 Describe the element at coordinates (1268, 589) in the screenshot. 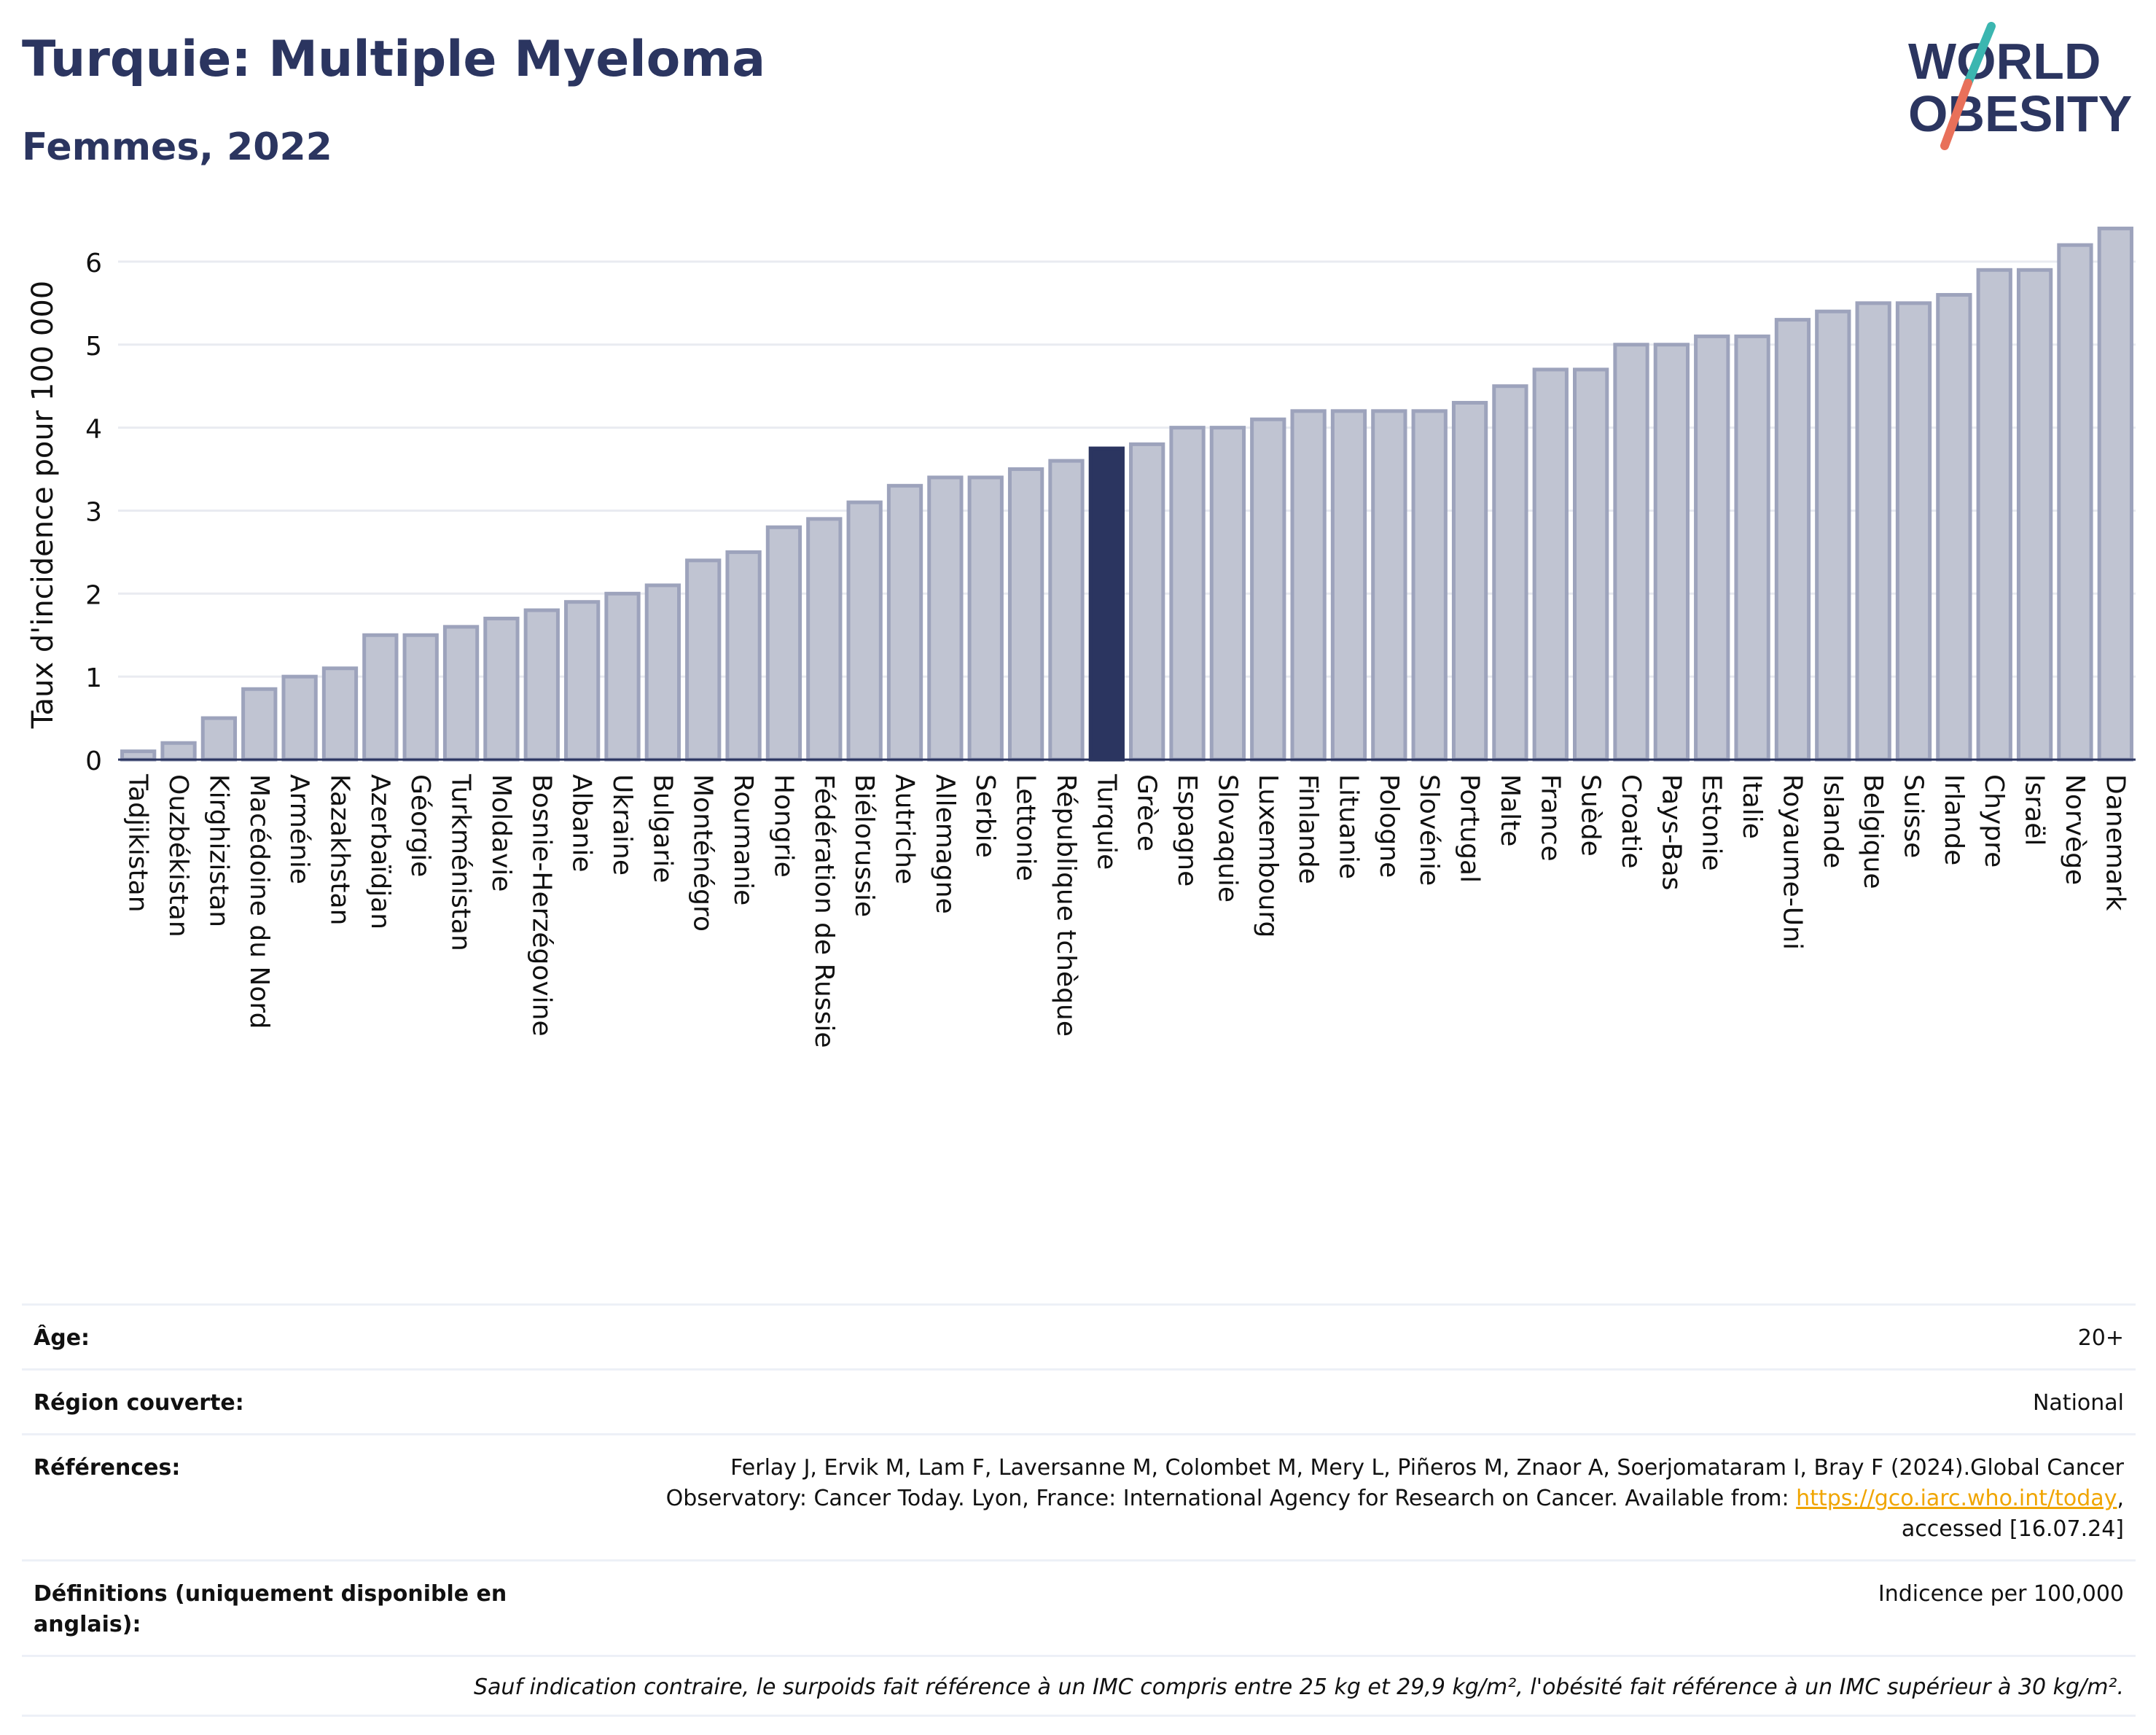

I see `bar-luxembourg` at that location.